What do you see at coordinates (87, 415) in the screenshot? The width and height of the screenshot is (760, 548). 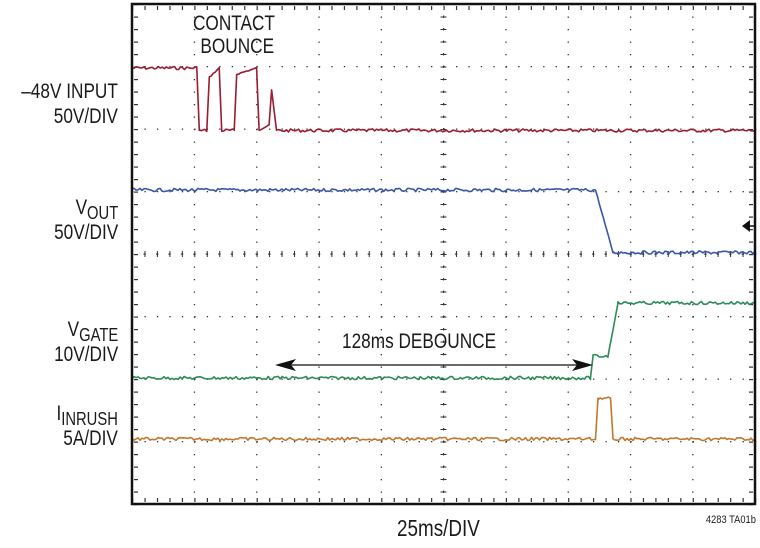 I see `iinrush-channel-name: IINRUSH` at bounding box center [87, 415].